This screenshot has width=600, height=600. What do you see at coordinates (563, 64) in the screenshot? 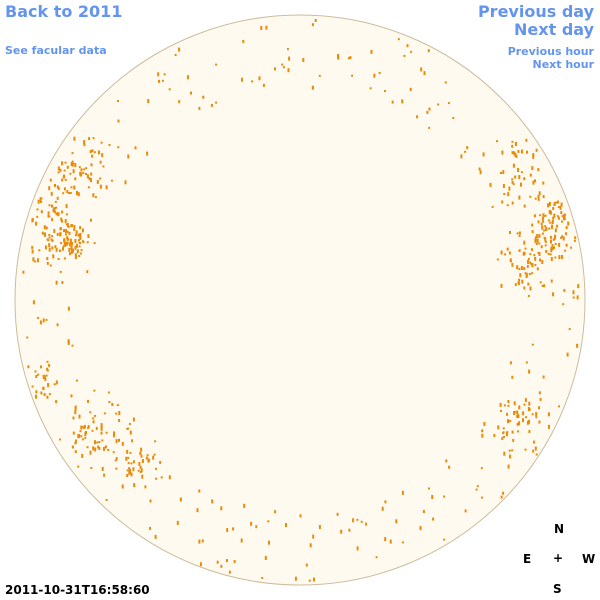
I see `next-hour-link: Next hour` at bounding box center [563, 64].